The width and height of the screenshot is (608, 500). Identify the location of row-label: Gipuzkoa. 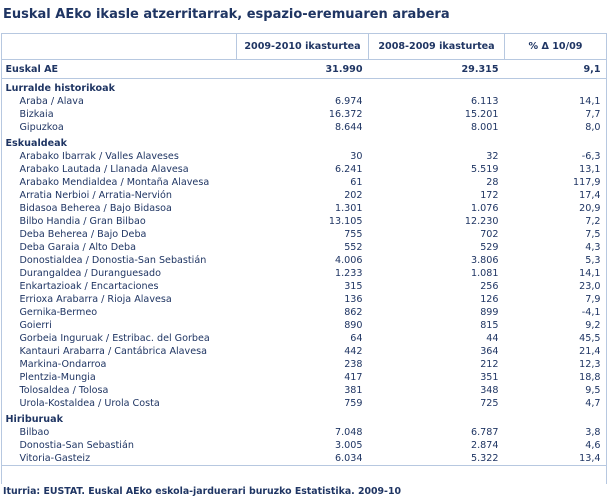
(41, 127).